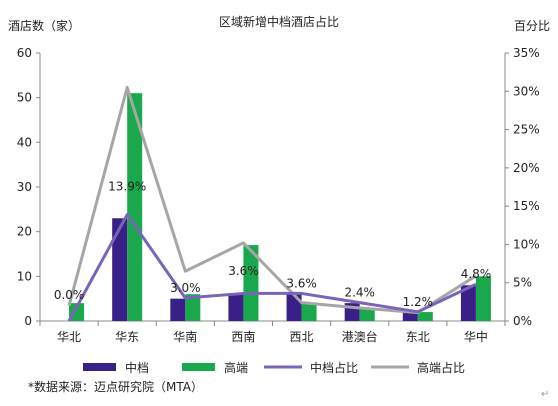 This screenshot has width=558, height=406. Describe the element at coordinates (24, 276) in the screenshot. I see `y-tick-label: 10` at that location.